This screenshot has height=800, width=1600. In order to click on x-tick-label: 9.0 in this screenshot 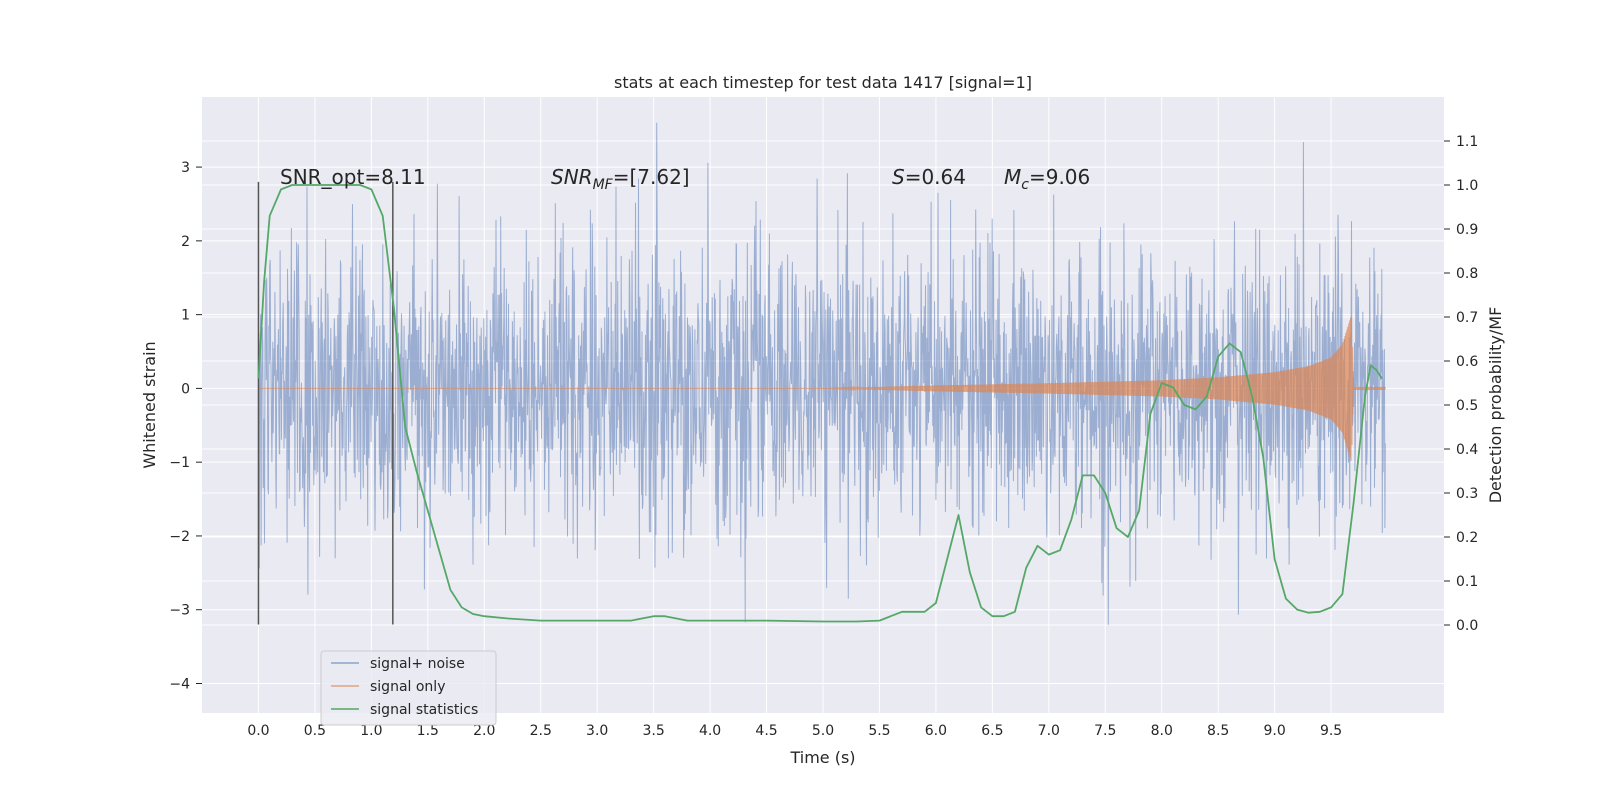, I will do `click(1275, 731)`.